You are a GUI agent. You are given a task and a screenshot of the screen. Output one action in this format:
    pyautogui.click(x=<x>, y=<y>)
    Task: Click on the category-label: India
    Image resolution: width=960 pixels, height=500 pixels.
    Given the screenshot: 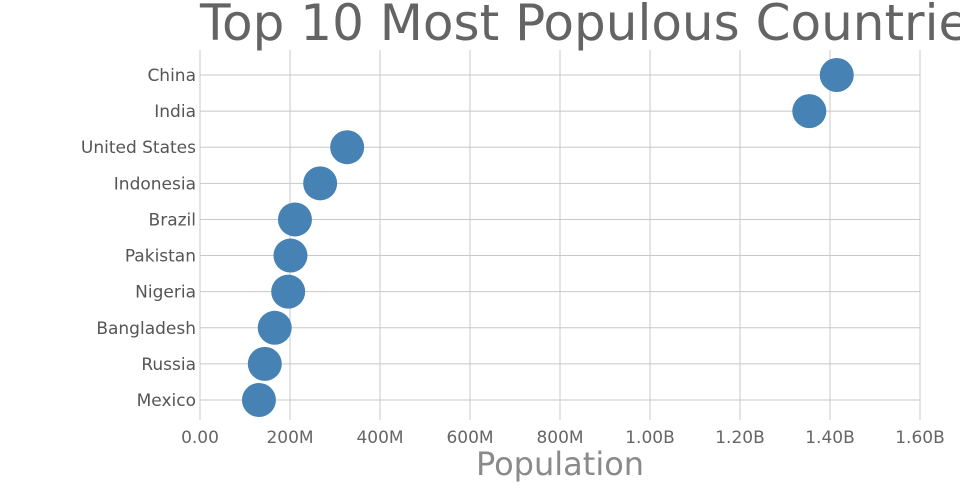 What is the action you would take?
    pyautogui.click(x=175, y=112)
    